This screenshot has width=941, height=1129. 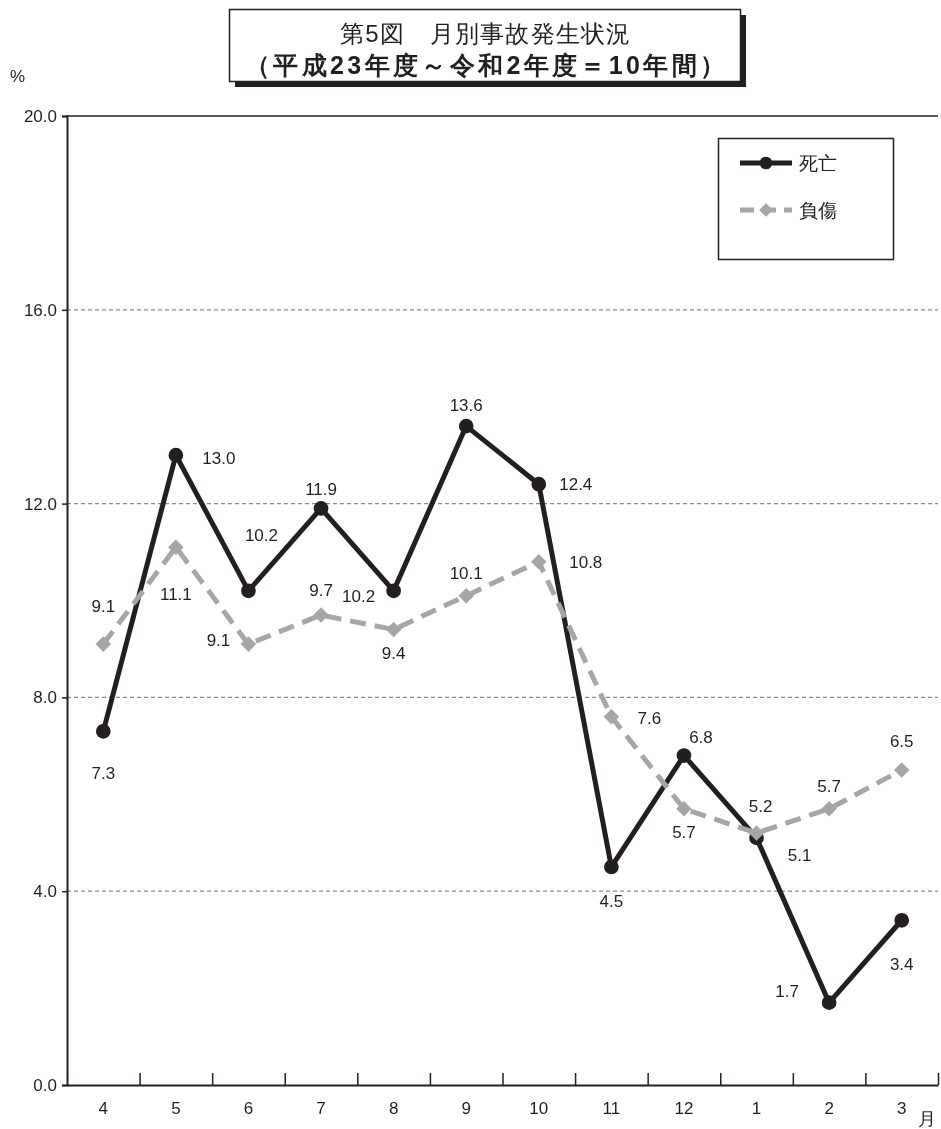 I want to click on data-label: 5.1, so click(x=799, y=856).